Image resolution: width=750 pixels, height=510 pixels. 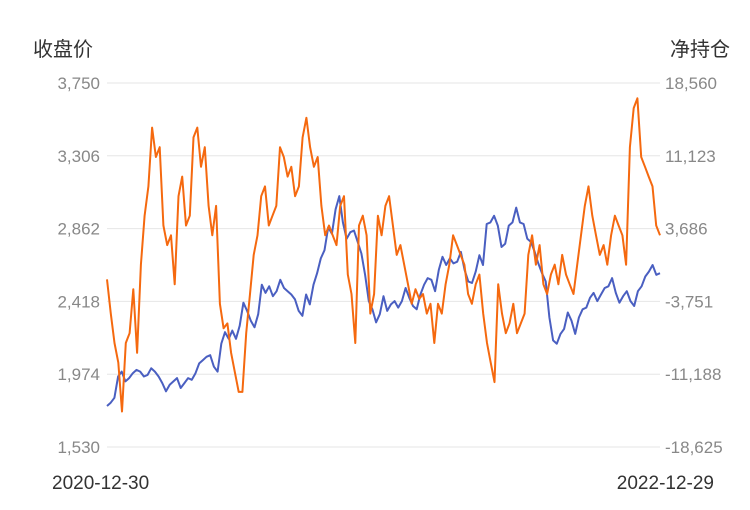 What do you see at coordinates (78, 265) in the screenshot?
I see `left-axis-ticks: 3,750 3,306 2,862 2,418 1,974 1,530` at bounding box center [78, 265].